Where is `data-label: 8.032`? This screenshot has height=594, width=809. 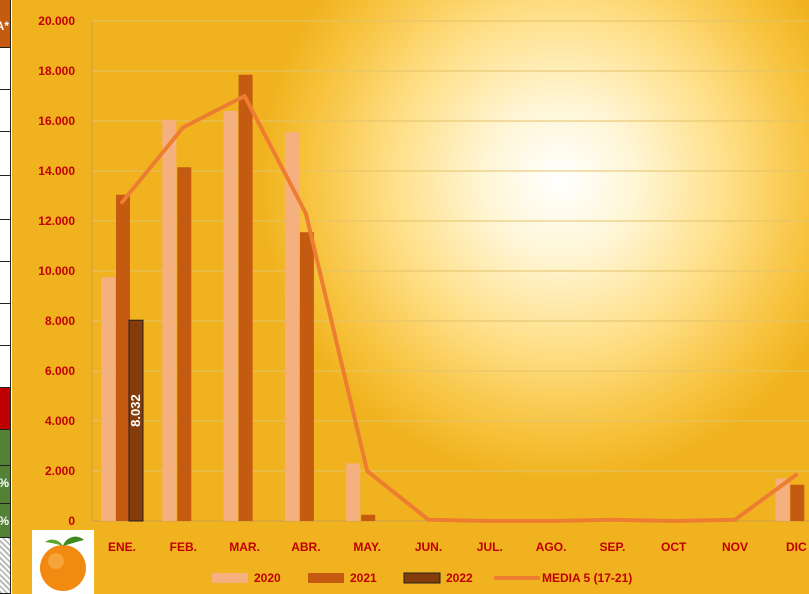 data-label: 8.032 is located at coordinates (135, 410).